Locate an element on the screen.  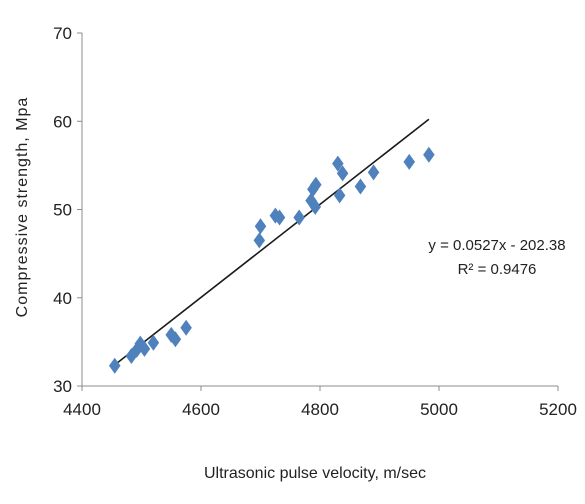
x-tick-label: 4600 is located at coordinates (201, 409).